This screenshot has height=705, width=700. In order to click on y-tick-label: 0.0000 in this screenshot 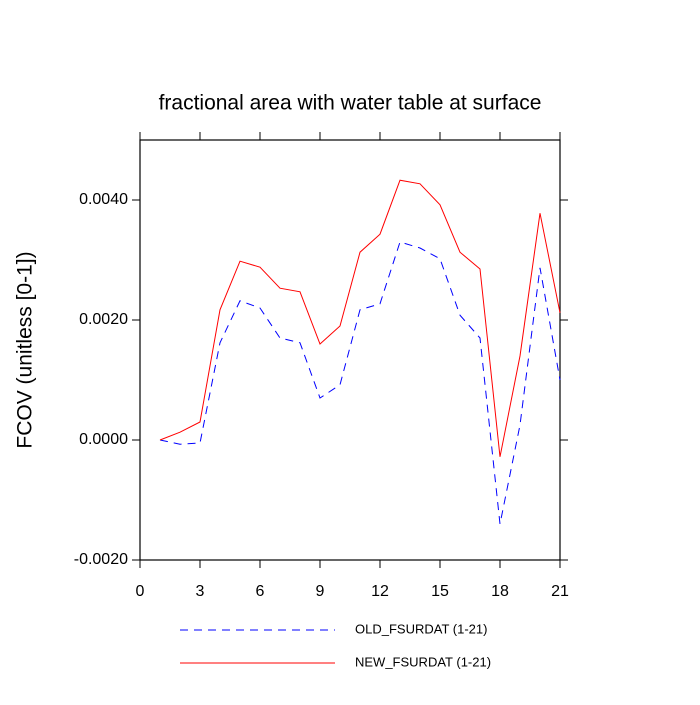, I will do `click(103, 439)`.